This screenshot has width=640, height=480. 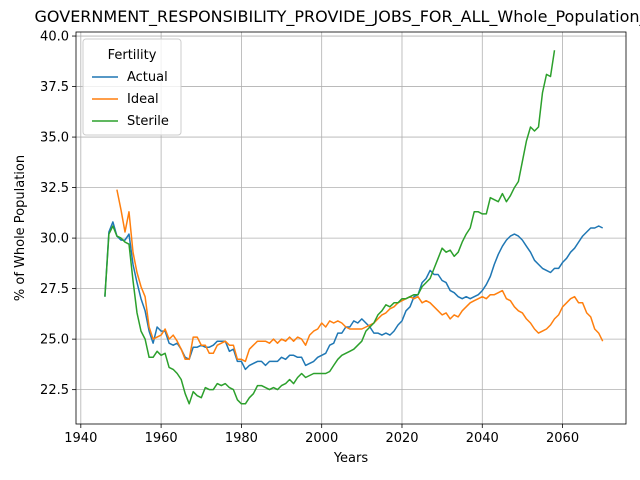 What do you see at coordinates (143, 99) in the screenshot?
I see `legend-label-ideal: Ideal` at bounding box center [143, 99].